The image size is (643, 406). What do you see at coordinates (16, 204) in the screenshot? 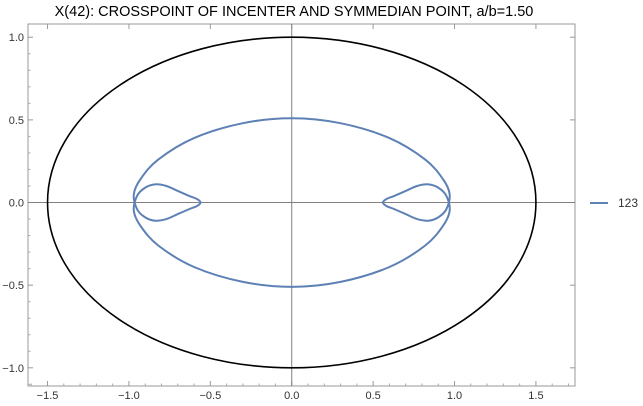
I see `y-tick-label: 0.0` at bounding box center [16, 204].